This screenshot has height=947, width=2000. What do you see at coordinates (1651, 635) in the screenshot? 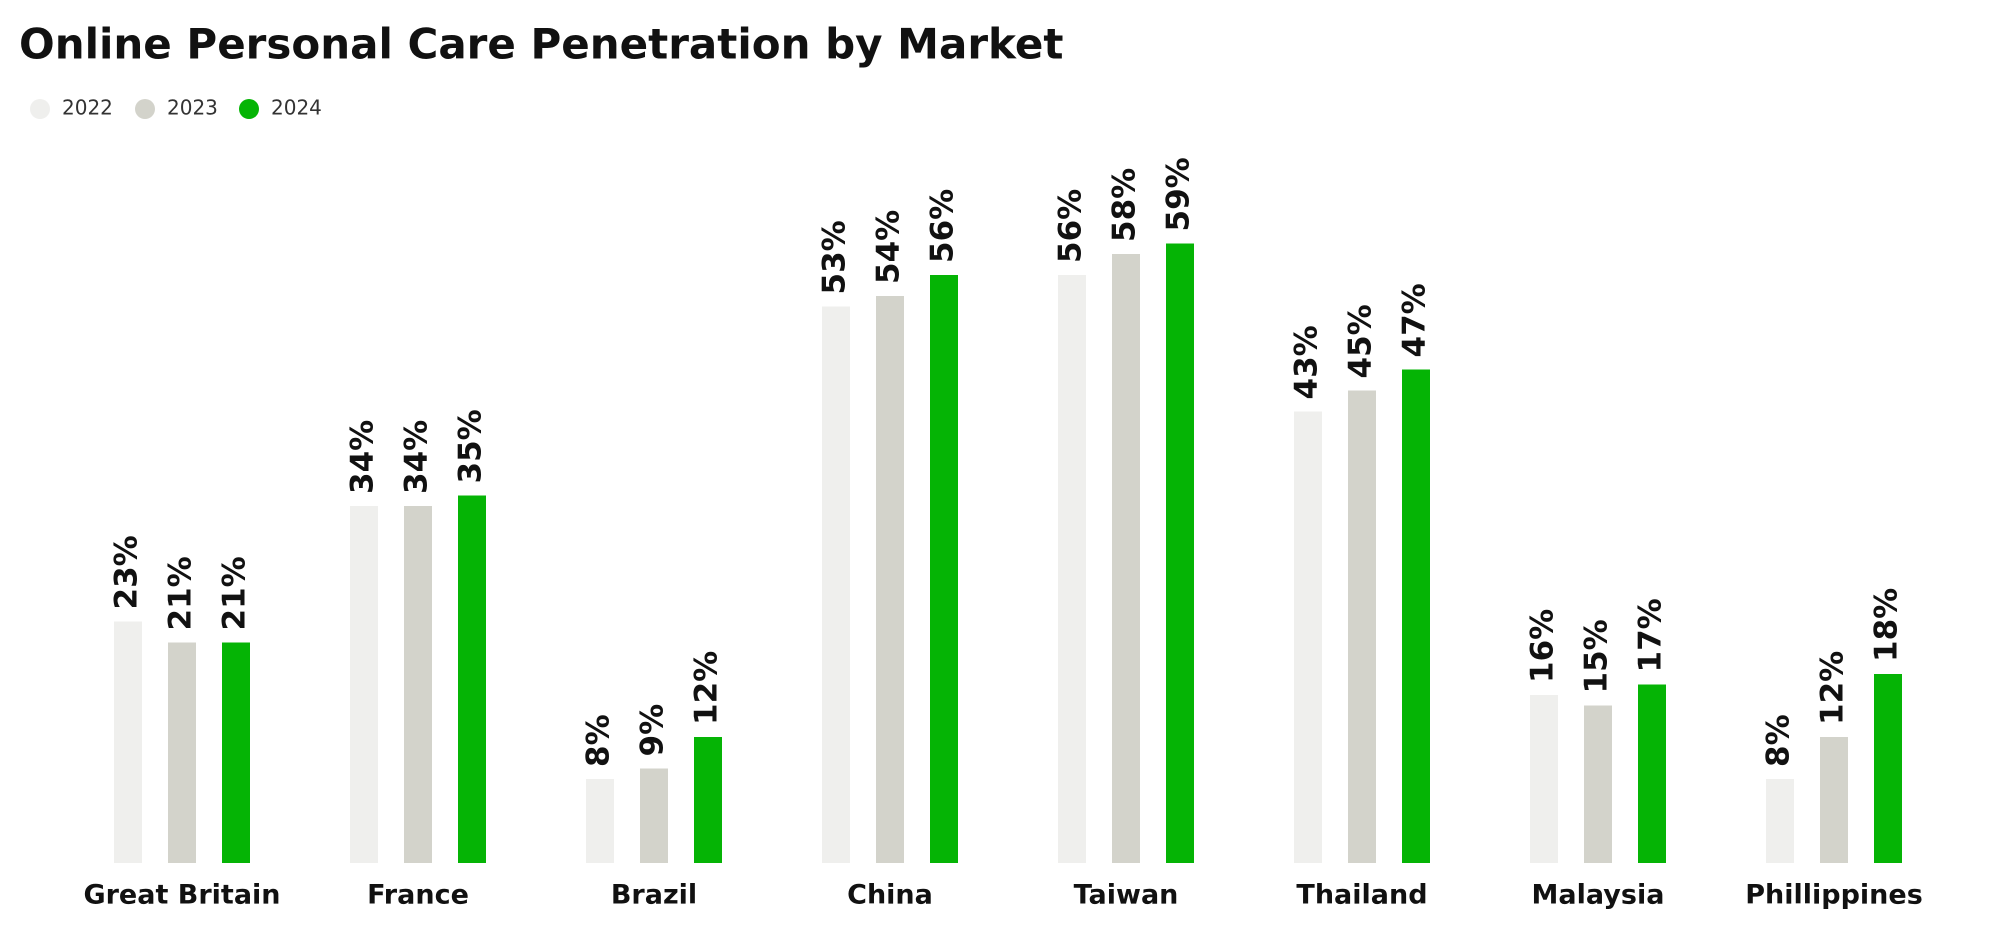
I see `value-label: 17%` at bounding box center [1651, 635].